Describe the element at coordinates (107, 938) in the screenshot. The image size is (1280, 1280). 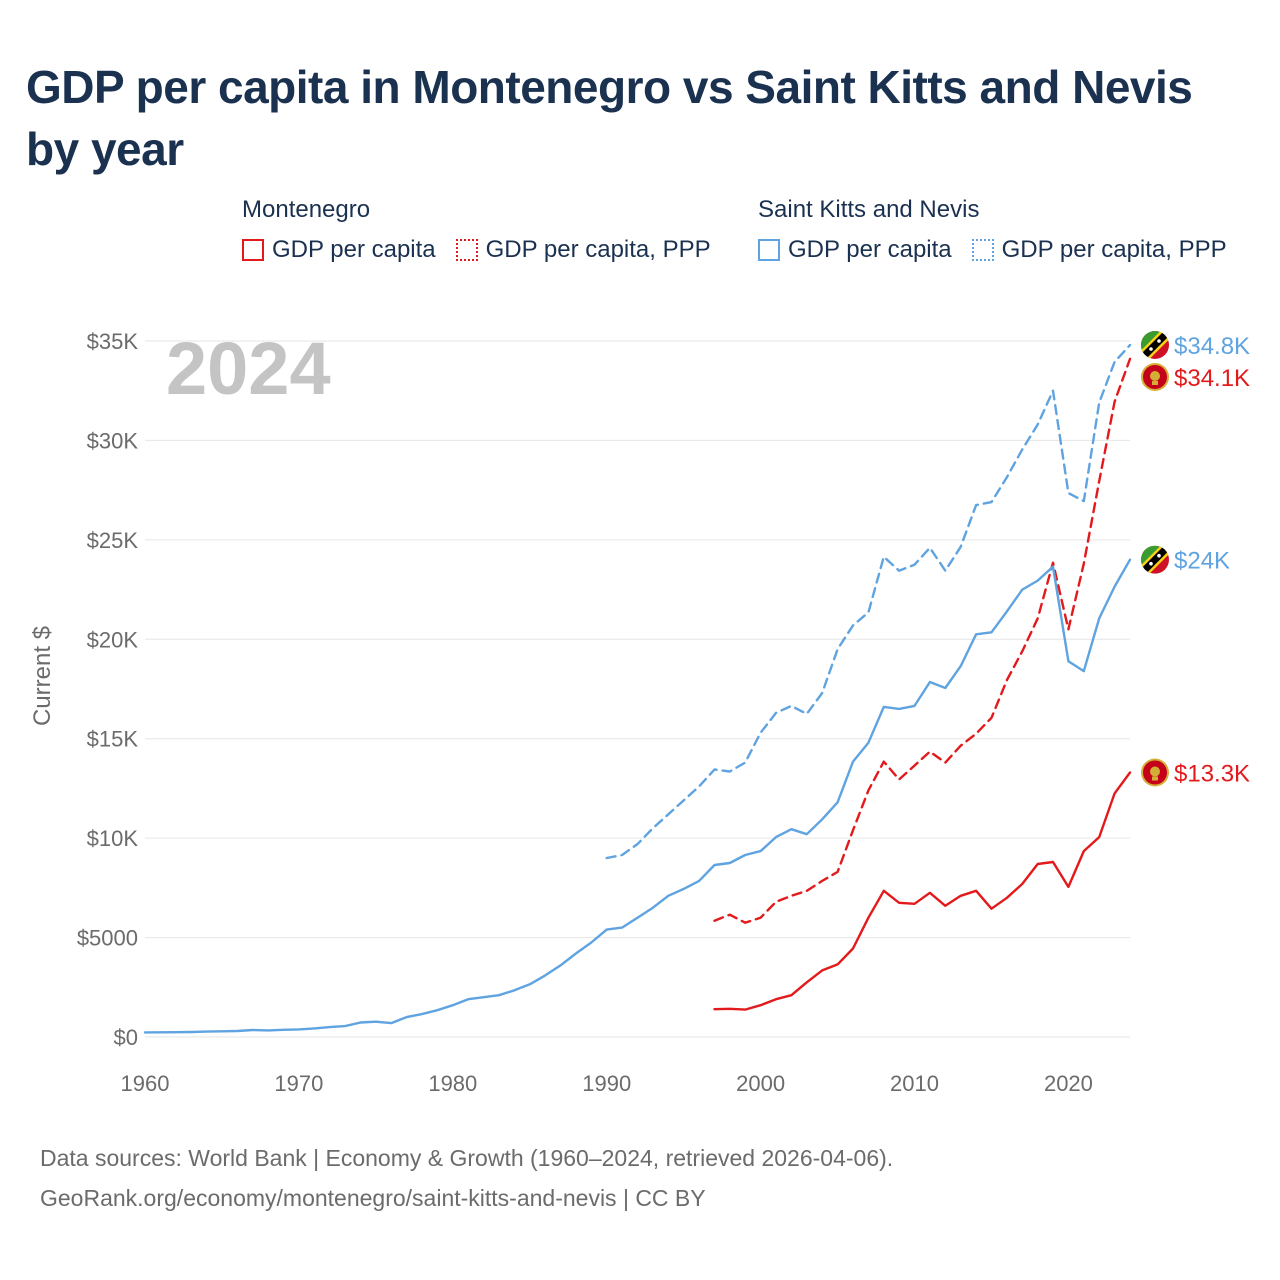
I see `y-tick-label: $5000` at that location.